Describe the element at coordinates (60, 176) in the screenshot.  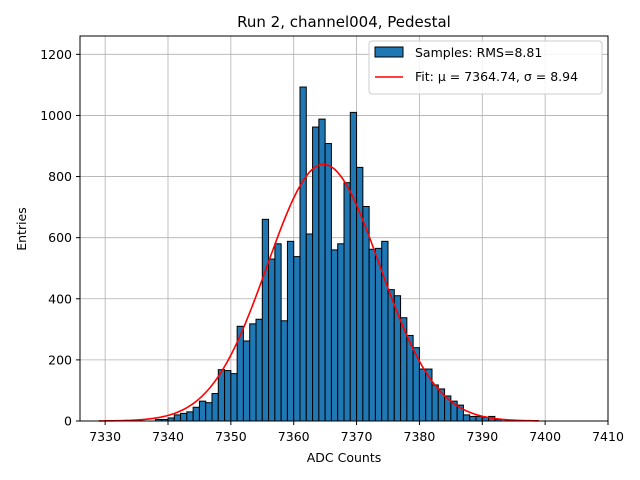
I see `y-tick-label-4: 800` at that location.